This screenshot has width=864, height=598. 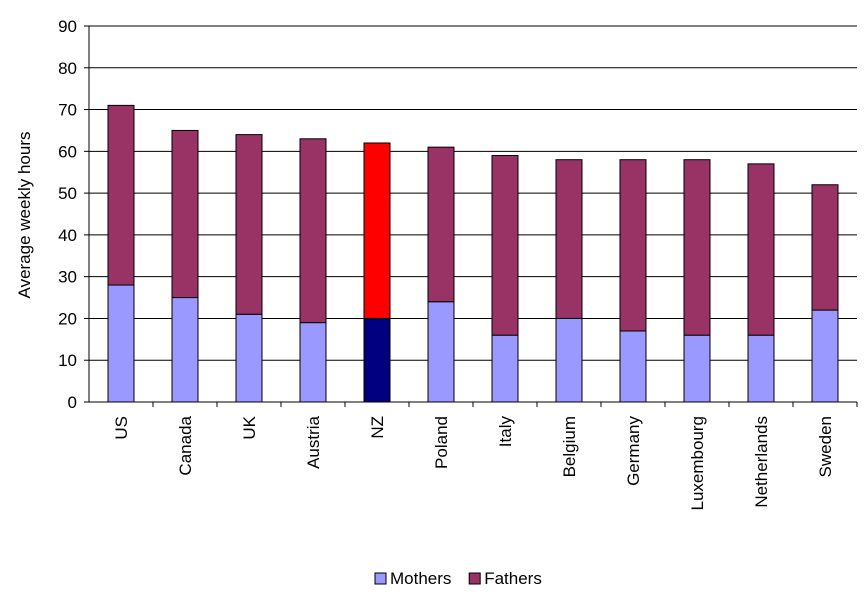 I want to click on x-label-netherlands: Netherlands, so click(x=761, y=462).